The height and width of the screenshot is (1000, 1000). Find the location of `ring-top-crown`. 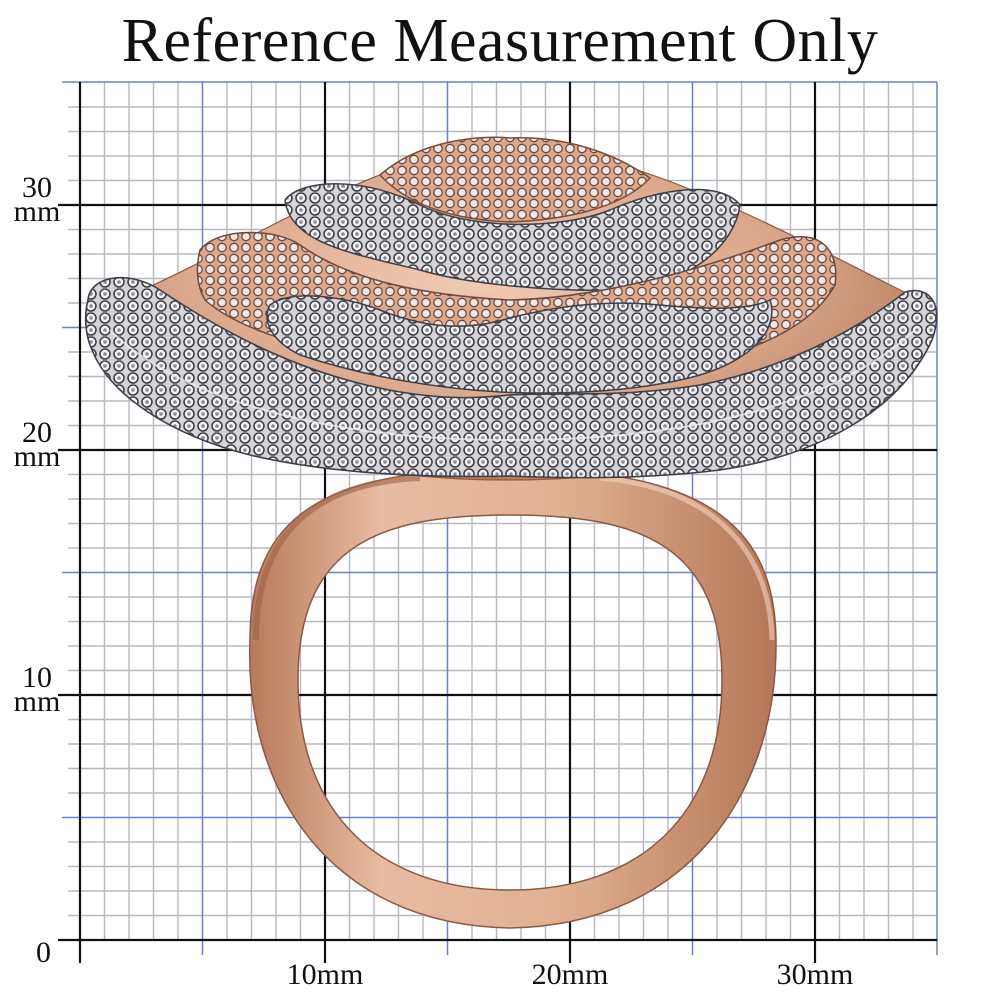

ring-top-crown is located at coordinates (515, 179).